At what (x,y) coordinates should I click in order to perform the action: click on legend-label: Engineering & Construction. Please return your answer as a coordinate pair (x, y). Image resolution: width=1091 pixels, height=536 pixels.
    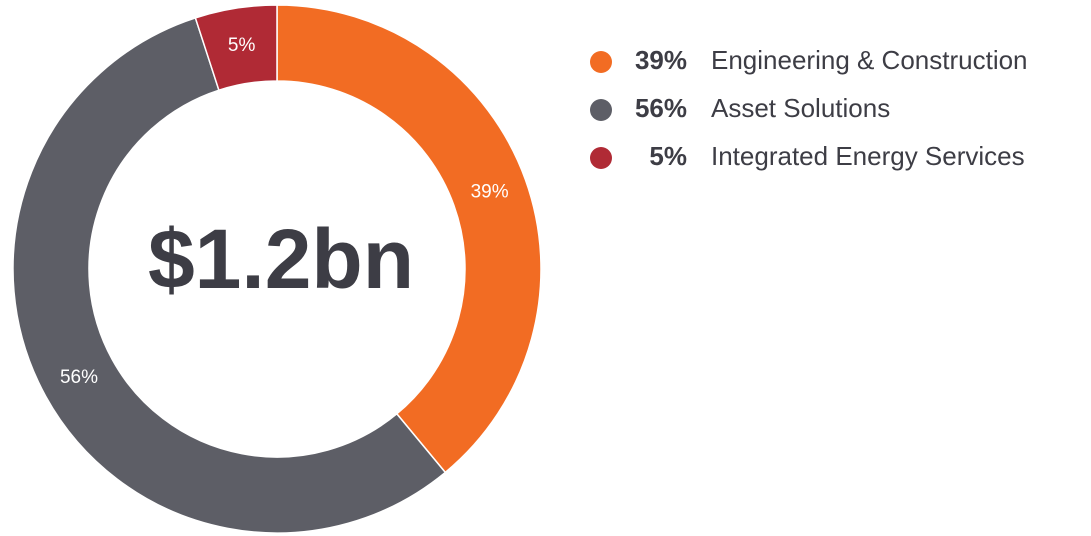
    Looking at the image, I should click on (869, 60).